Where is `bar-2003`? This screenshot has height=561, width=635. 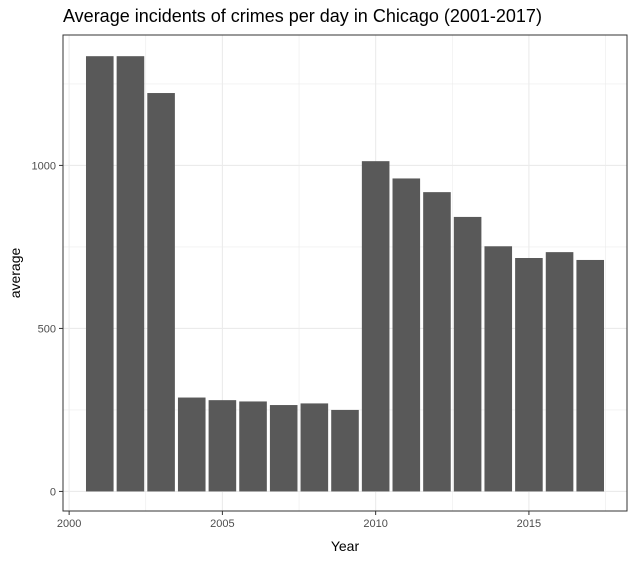 bar-2003 is located at coordinates (161, 292).